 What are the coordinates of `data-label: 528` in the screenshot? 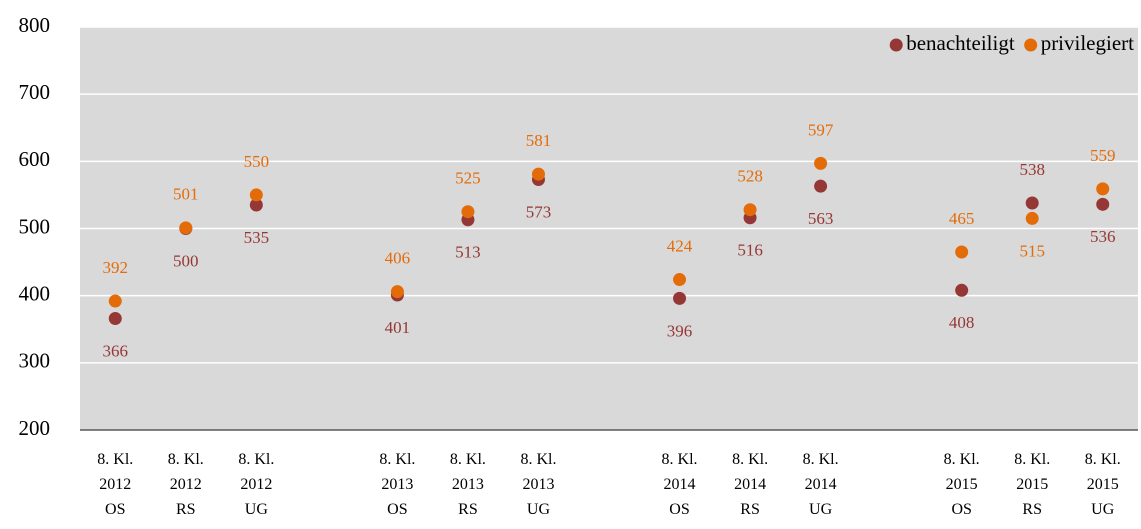 It's located at (750, 176).